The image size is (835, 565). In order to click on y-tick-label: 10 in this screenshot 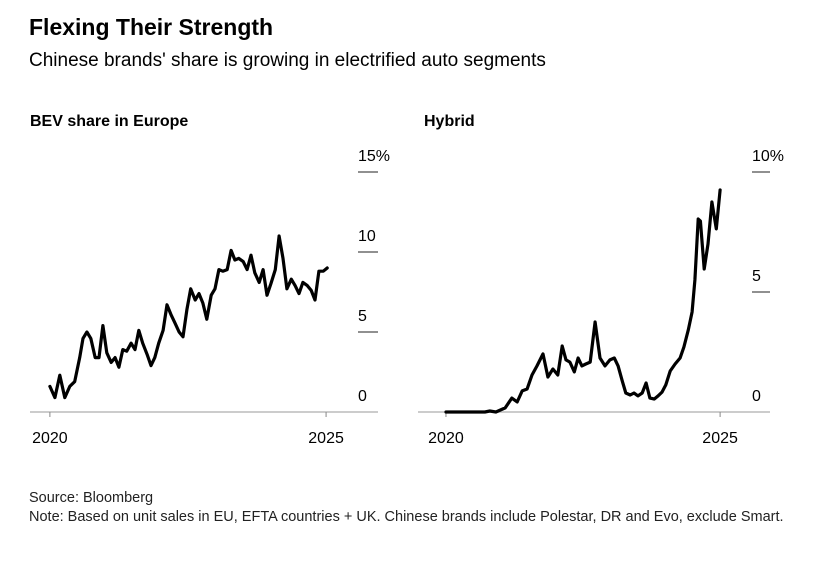, I will do `click(367, 236)`.